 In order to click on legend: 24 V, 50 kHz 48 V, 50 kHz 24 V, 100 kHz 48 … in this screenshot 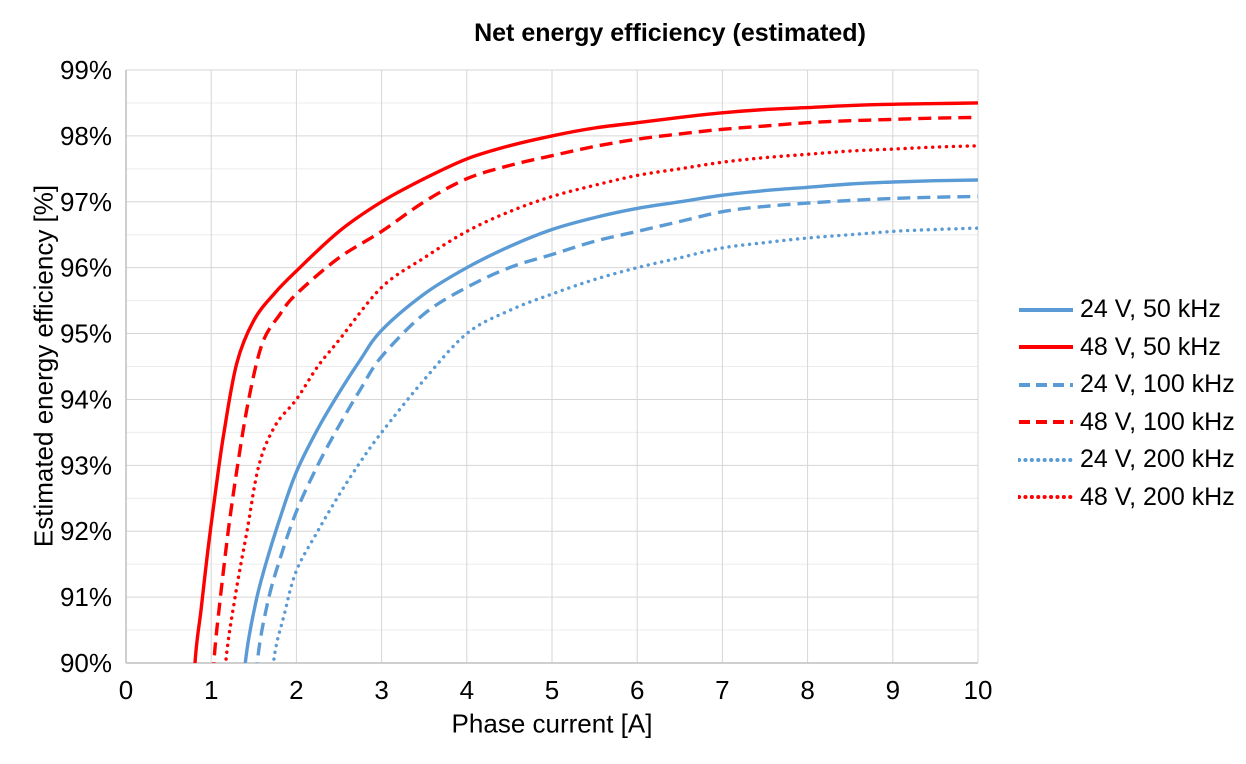, I will do `click(1126, 403)`.